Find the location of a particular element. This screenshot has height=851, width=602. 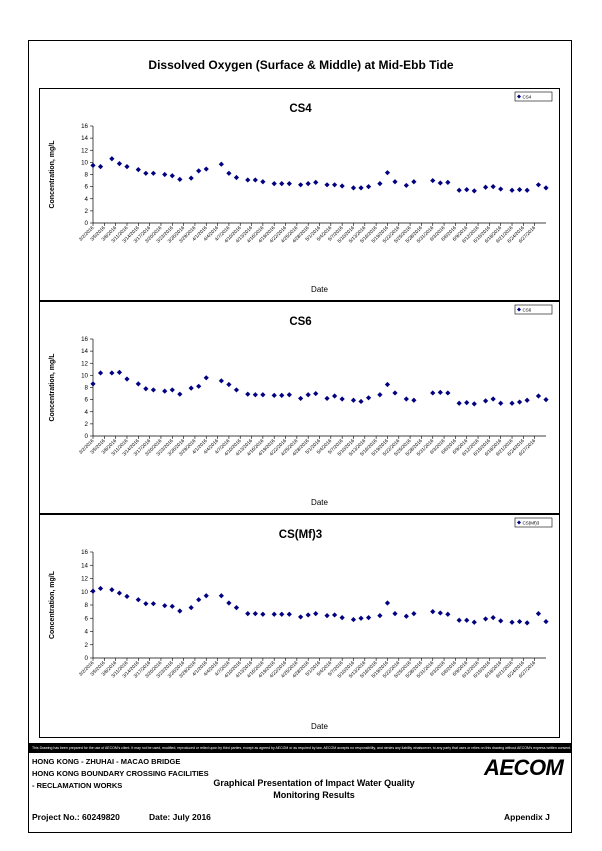

y-tick-label: 4 is located at coordinates (87, 199).